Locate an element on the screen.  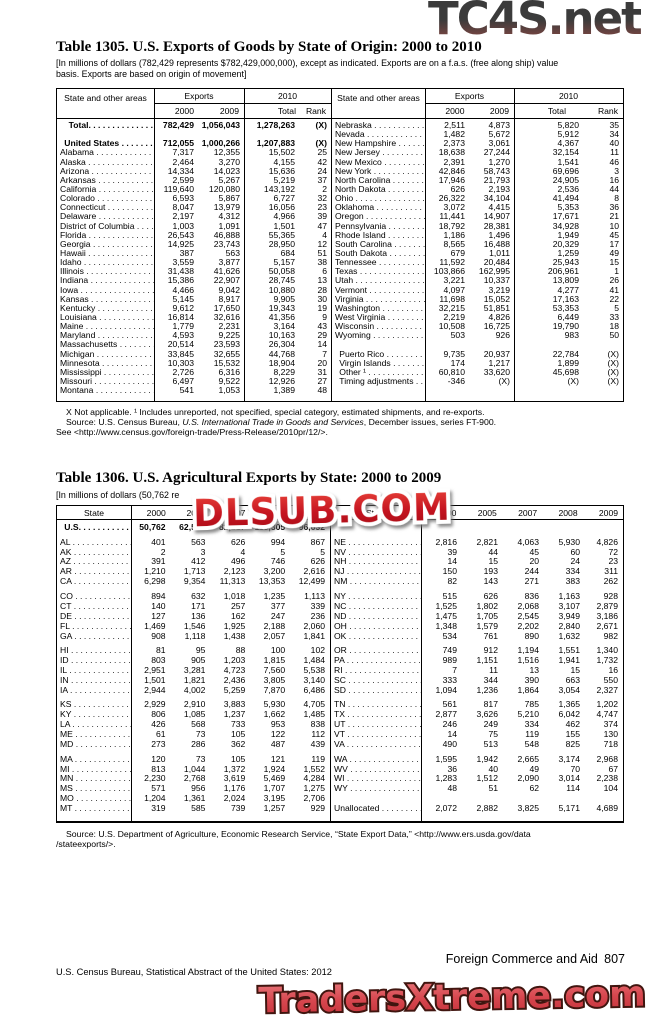
row-value: 2,373 is located at coordinates (454, 143).